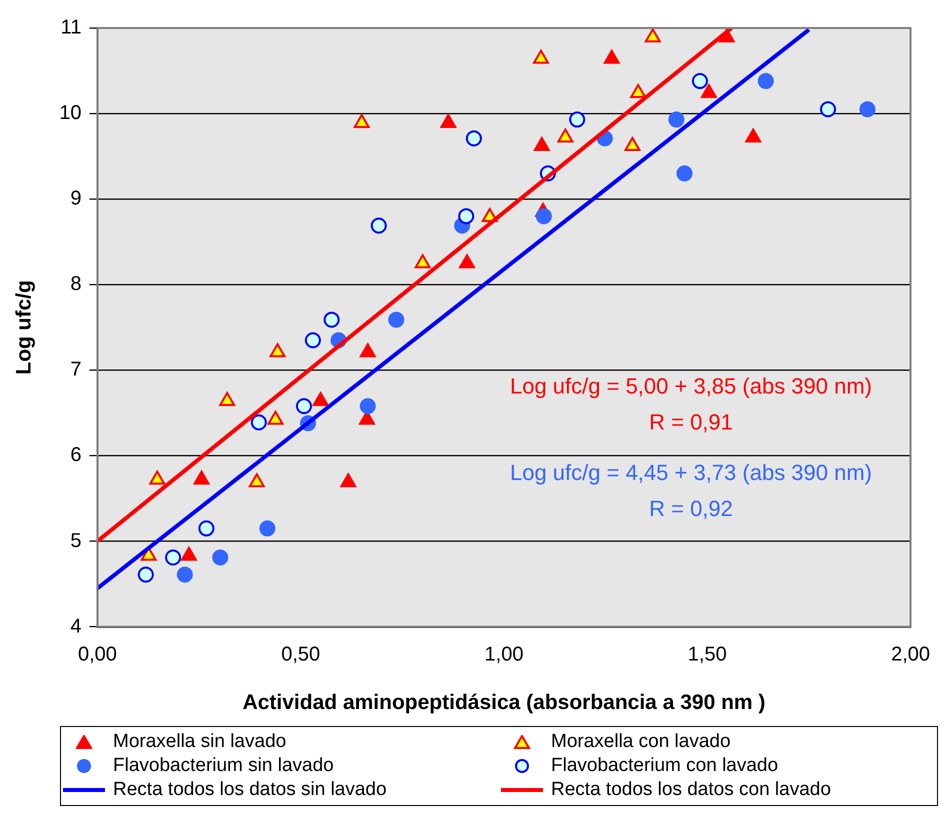  I want to click on x-axis-title: Actividad aminopeptidásica (absorbancia a 390 nm ), so click(504, 702).